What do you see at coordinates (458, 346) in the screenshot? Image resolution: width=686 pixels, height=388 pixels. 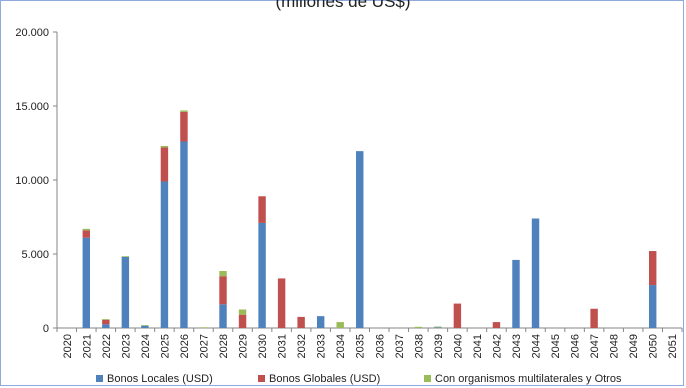 I see `x-tick-label: 2040` at bounding box center [458, 346].